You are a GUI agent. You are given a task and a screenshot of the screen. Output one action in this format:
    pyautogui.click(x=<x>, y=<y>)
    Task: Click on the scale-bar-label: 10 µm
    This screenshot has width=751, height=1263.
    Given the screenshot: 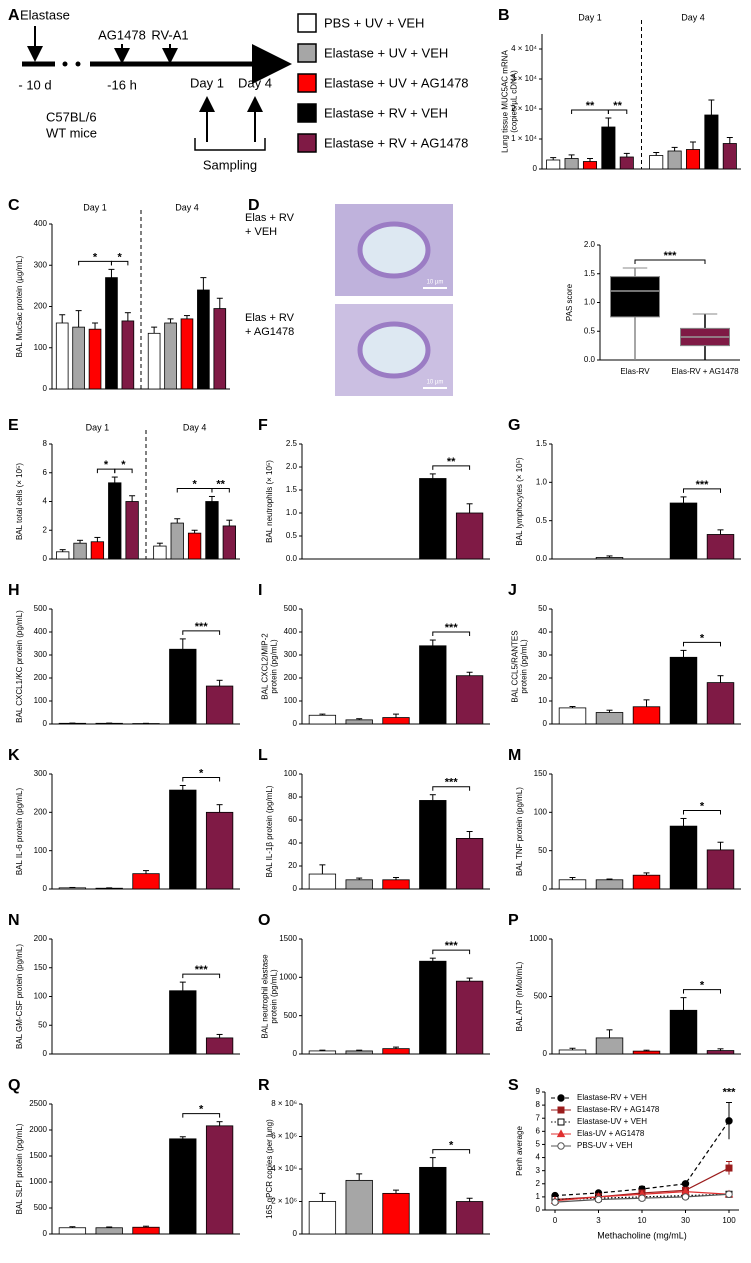 What is the action you would take?
    pyautogui.click(x=435, y=283)
    